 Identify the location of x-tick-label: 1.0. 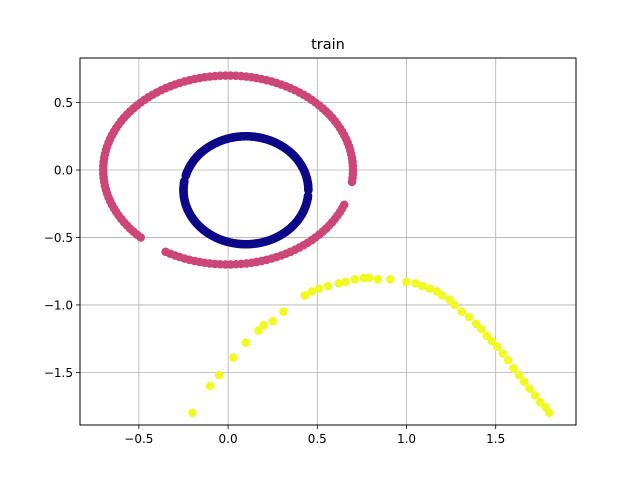
(406, 439).